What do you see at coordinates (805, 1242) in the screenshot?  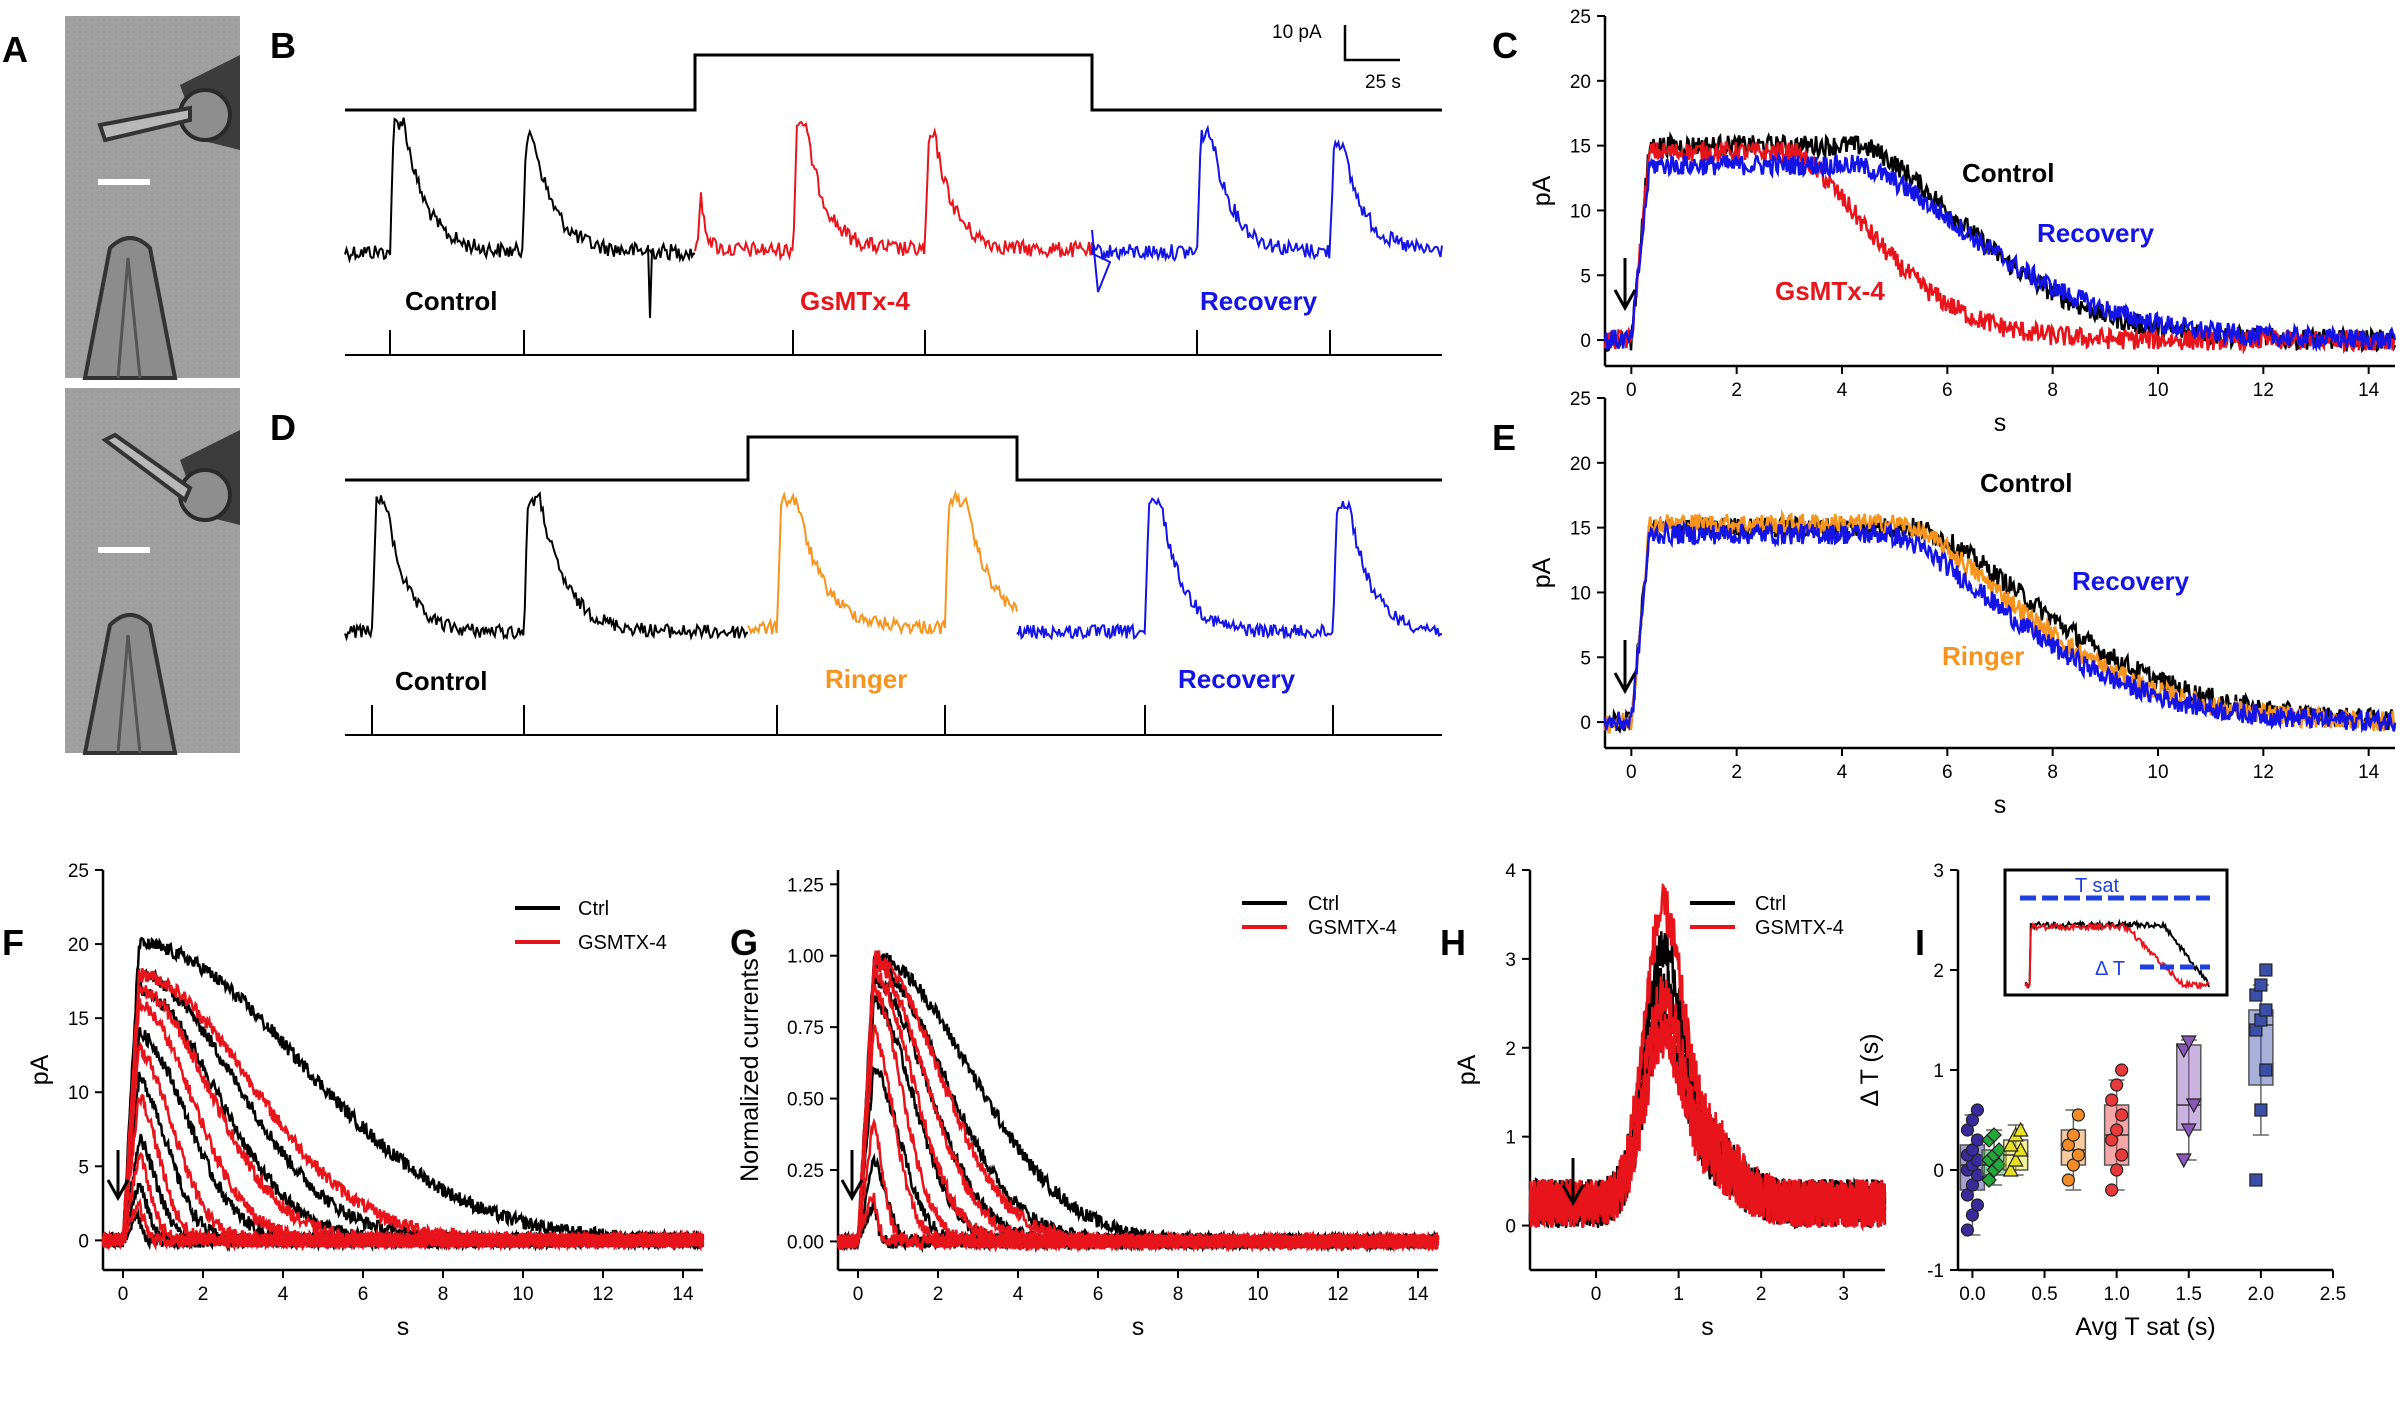 I see `panel-g-y-tick: 0.00` at bounding box center [805, 1242].